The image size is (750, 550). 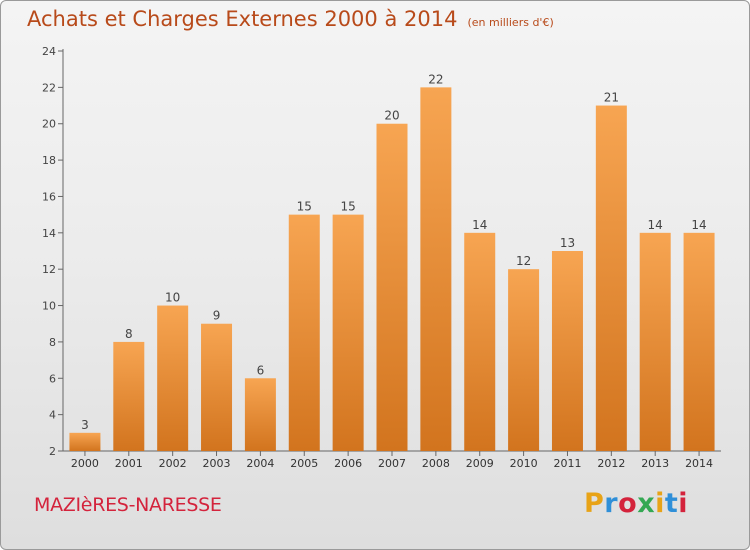 I want to click on brand-letter: P, so click(x=594, y=503).